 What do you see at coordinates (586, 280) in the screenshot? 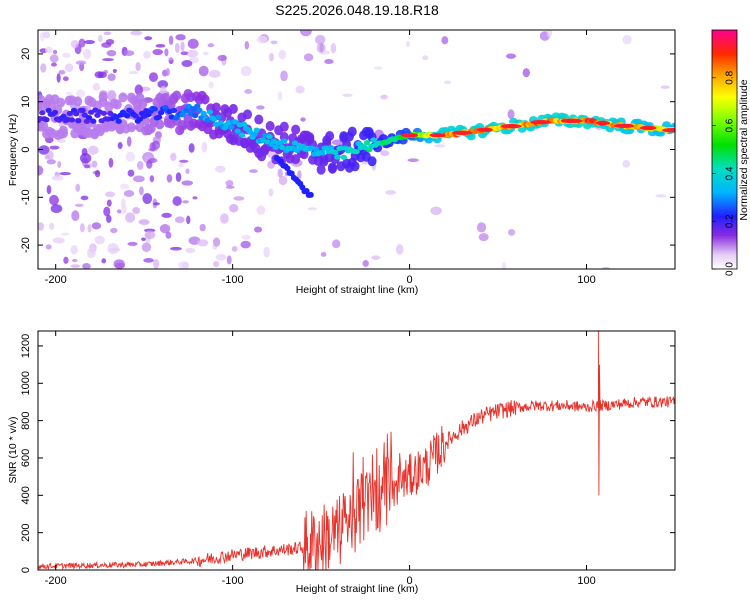
I see `x-tick-label: 100` at bounding box center [586, 280].